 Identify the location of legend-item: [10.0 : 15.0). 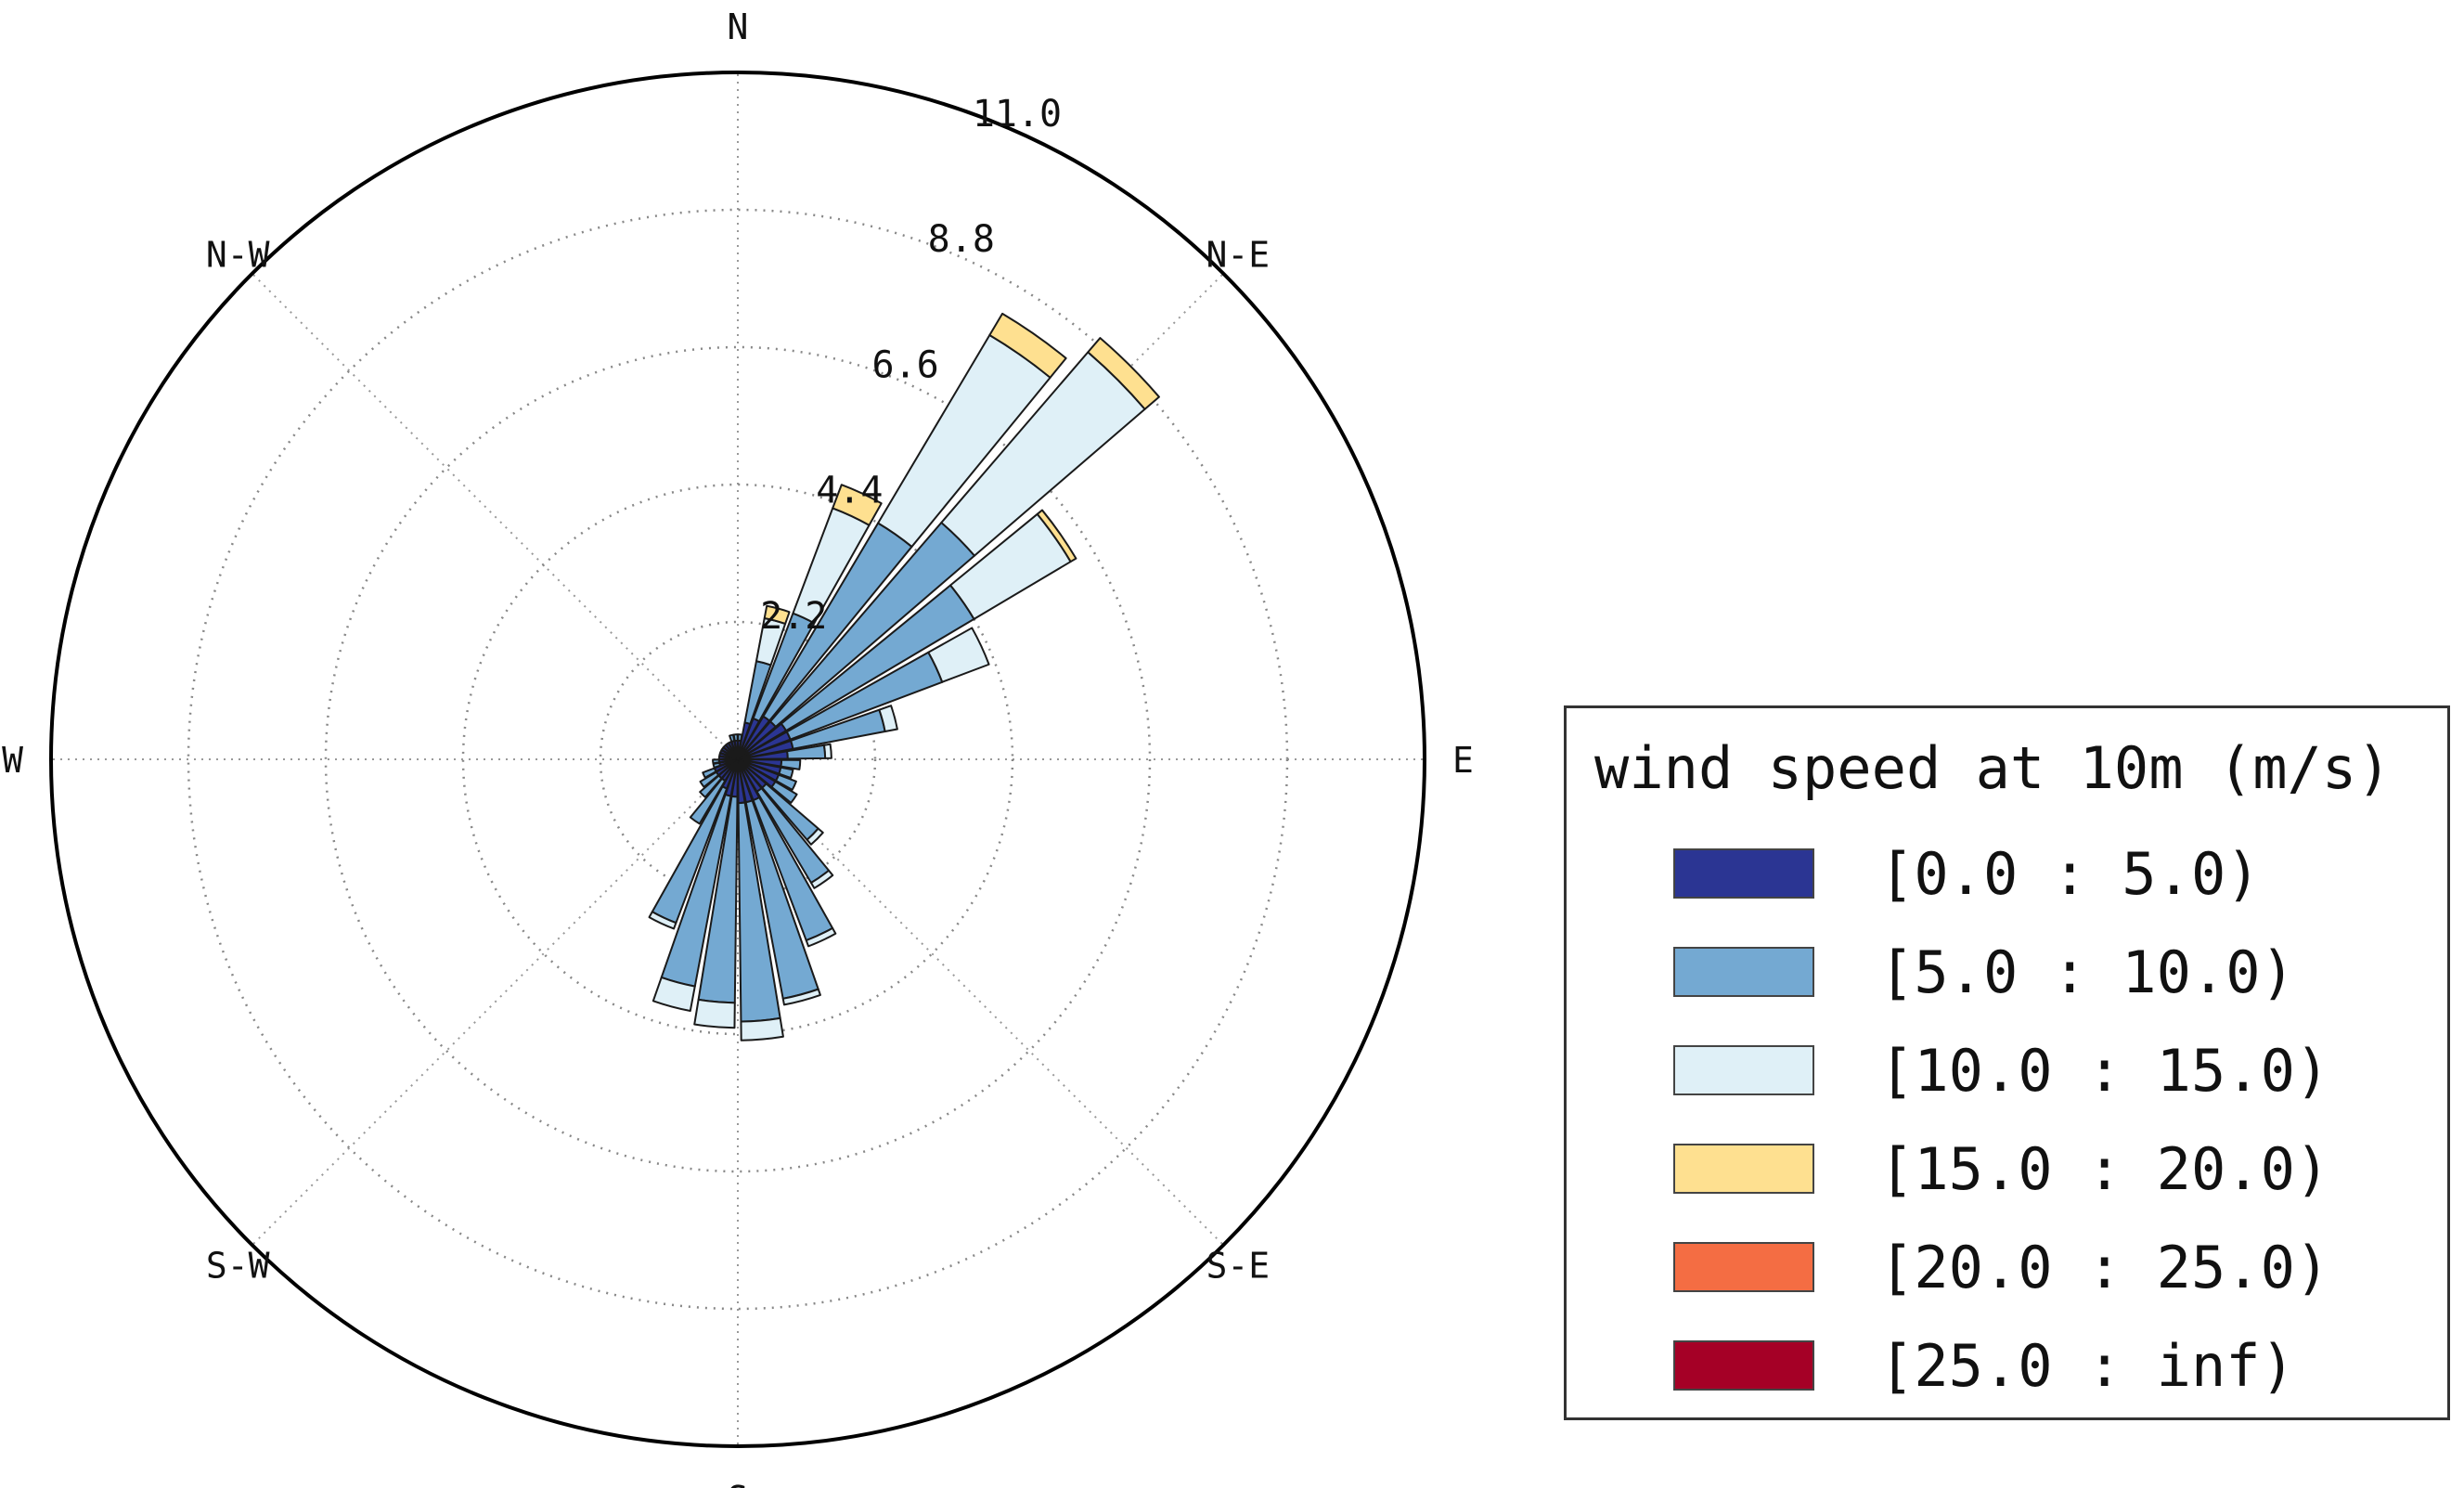
(2001, 1070).